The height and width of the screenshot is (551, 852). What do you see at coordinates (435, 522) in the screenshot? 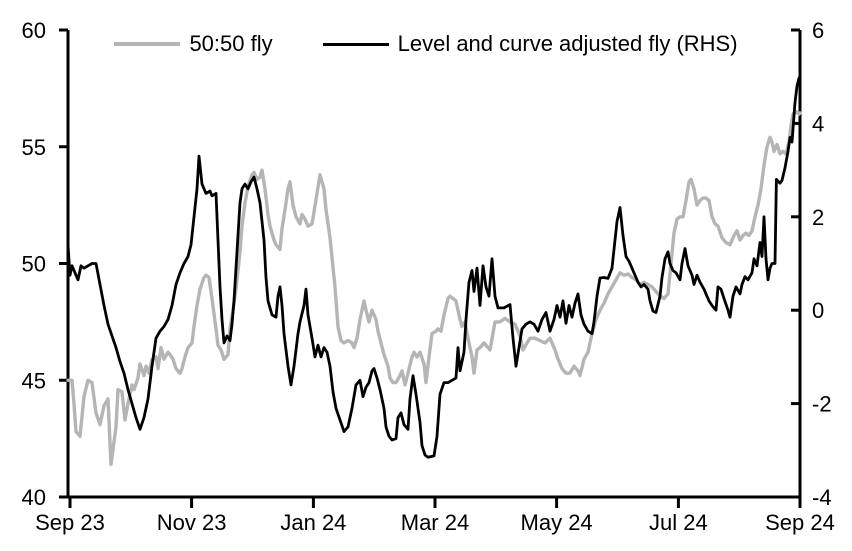
I see `x-tick-label: Mar 24` at bounding box center [435, 522].